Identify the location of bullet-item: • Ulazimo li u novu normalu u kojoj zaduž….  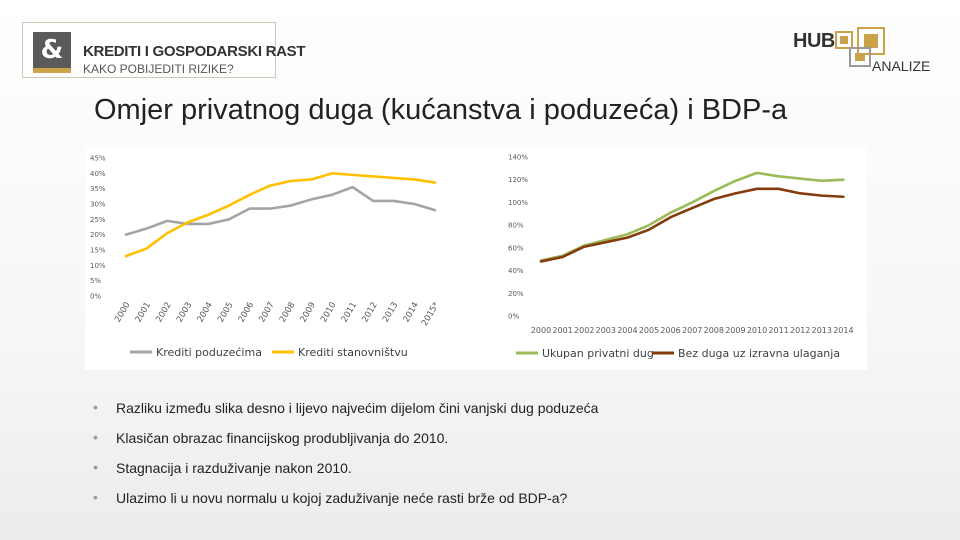
(345, 504).